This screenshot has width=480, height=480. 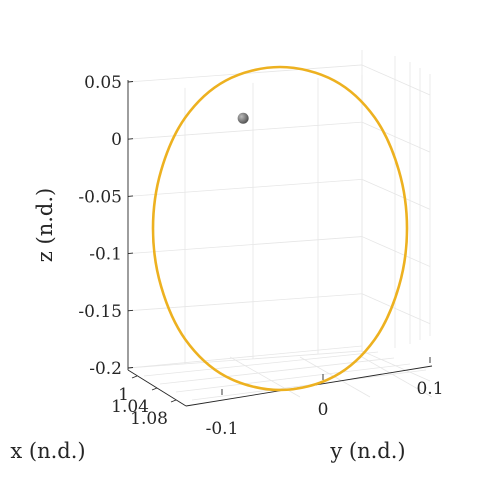 What do you see at coordinates (323, 410) in the screenshot?
I see `y-tick-label: 0` at bounding box center [323, 410].